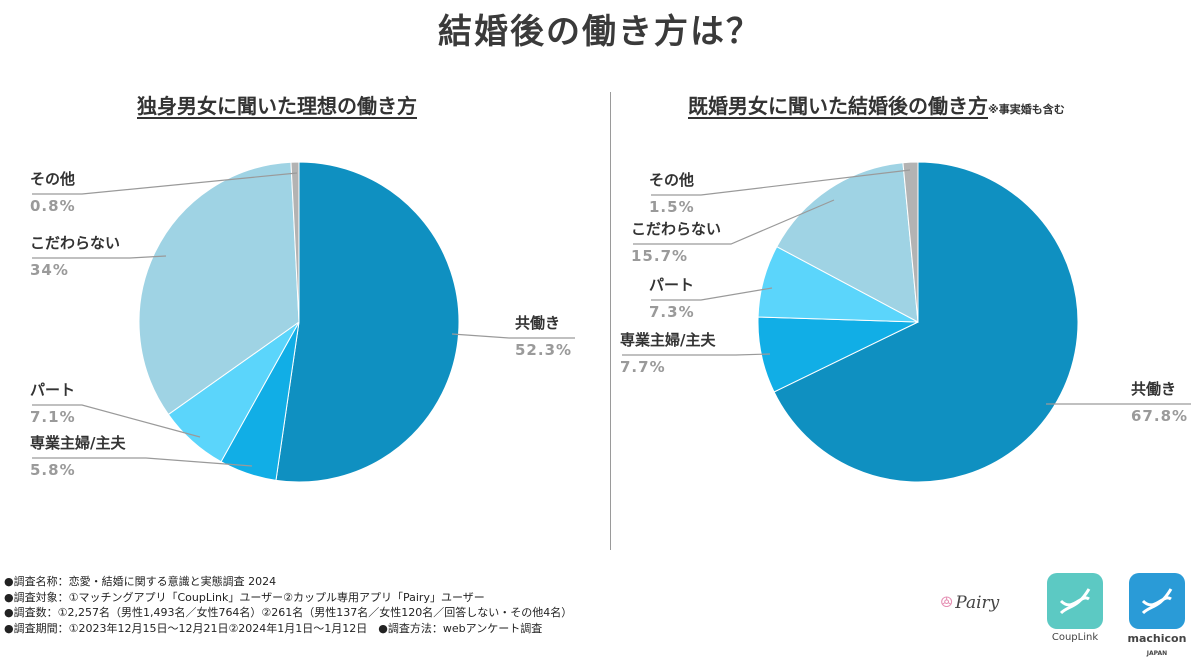 The image size is (1200, 658). Describe the element at coordinates (659, 256) in the screenshot. I see `slice-value-label: 15.7%` at that location.